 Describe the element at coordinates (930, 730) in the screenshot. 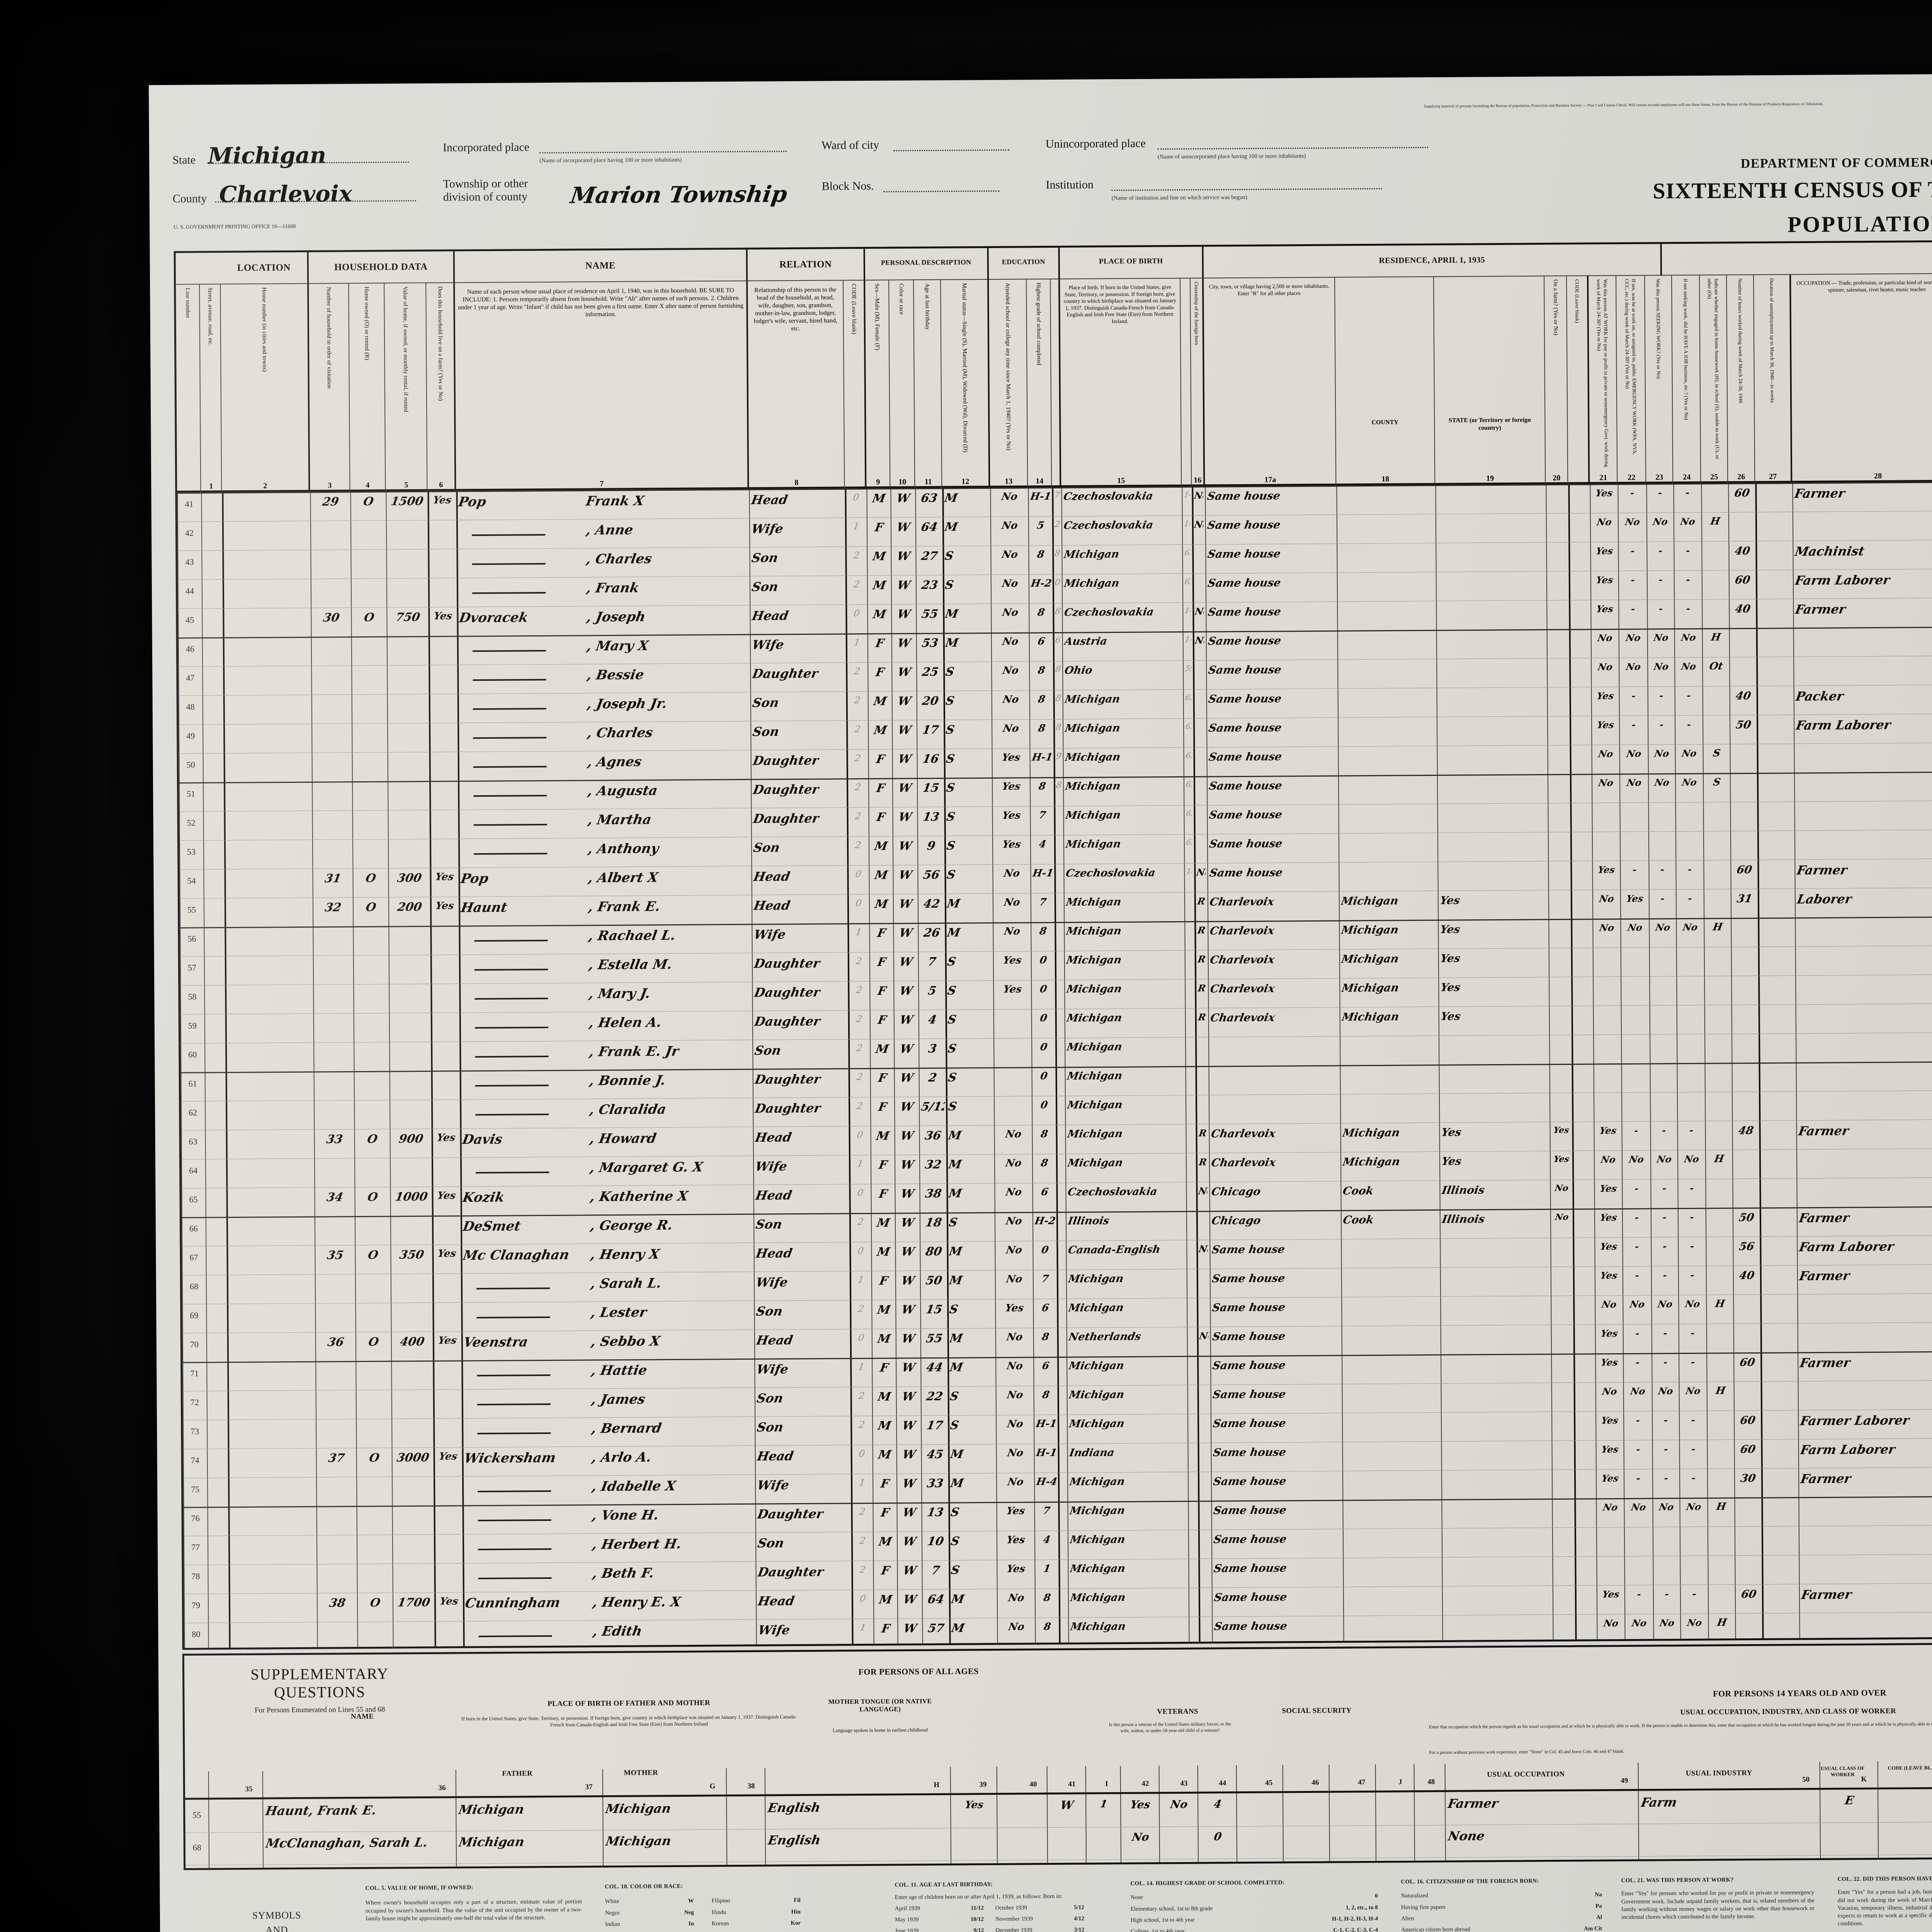

I see `table-cell: 17` at that location.